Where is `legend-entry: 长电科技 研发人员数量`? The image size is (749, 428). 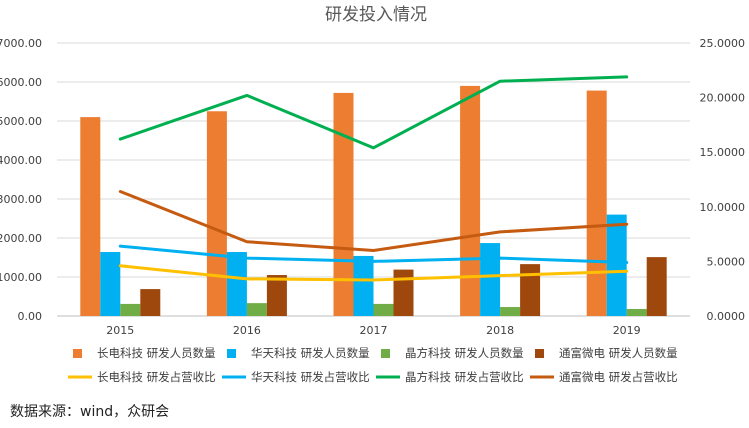 legend-entry: 长电科技 研发人员数量 is located at coordinates (156, 353).